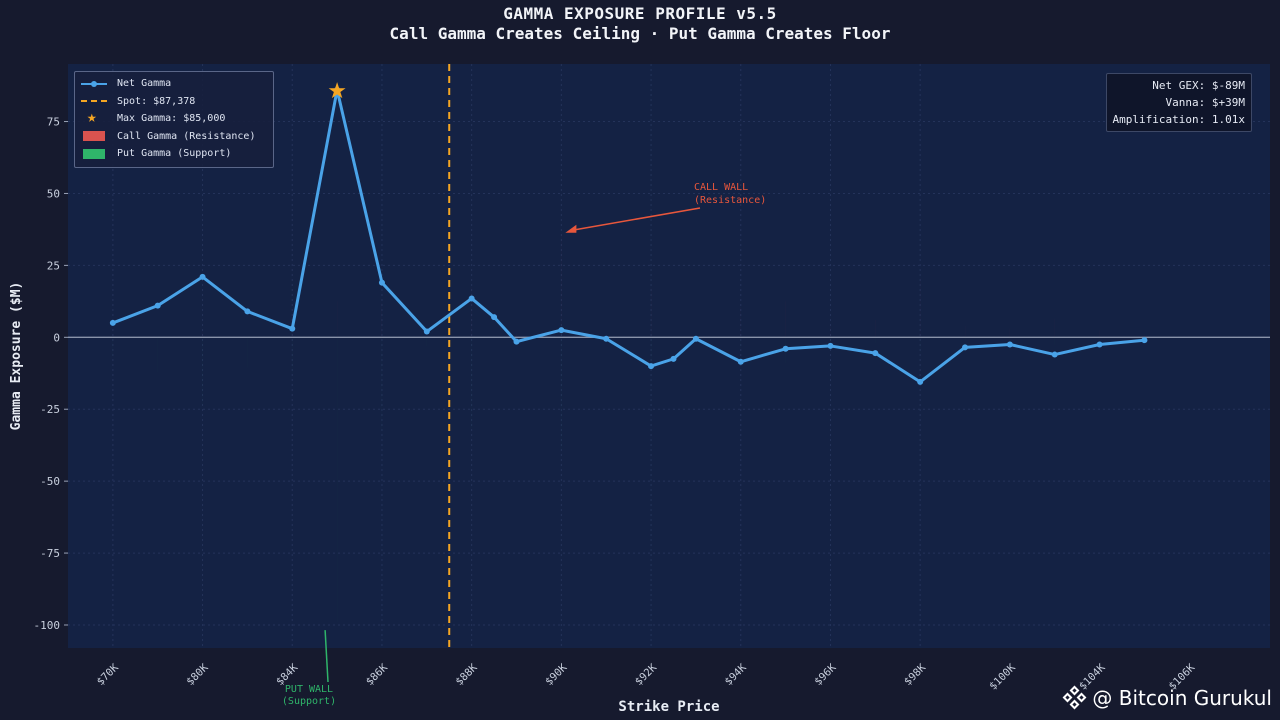  What do you see at coordinates (95, 101) in the screenshot?
I see `dashed-line-icon` at bounding box center [95, 101].